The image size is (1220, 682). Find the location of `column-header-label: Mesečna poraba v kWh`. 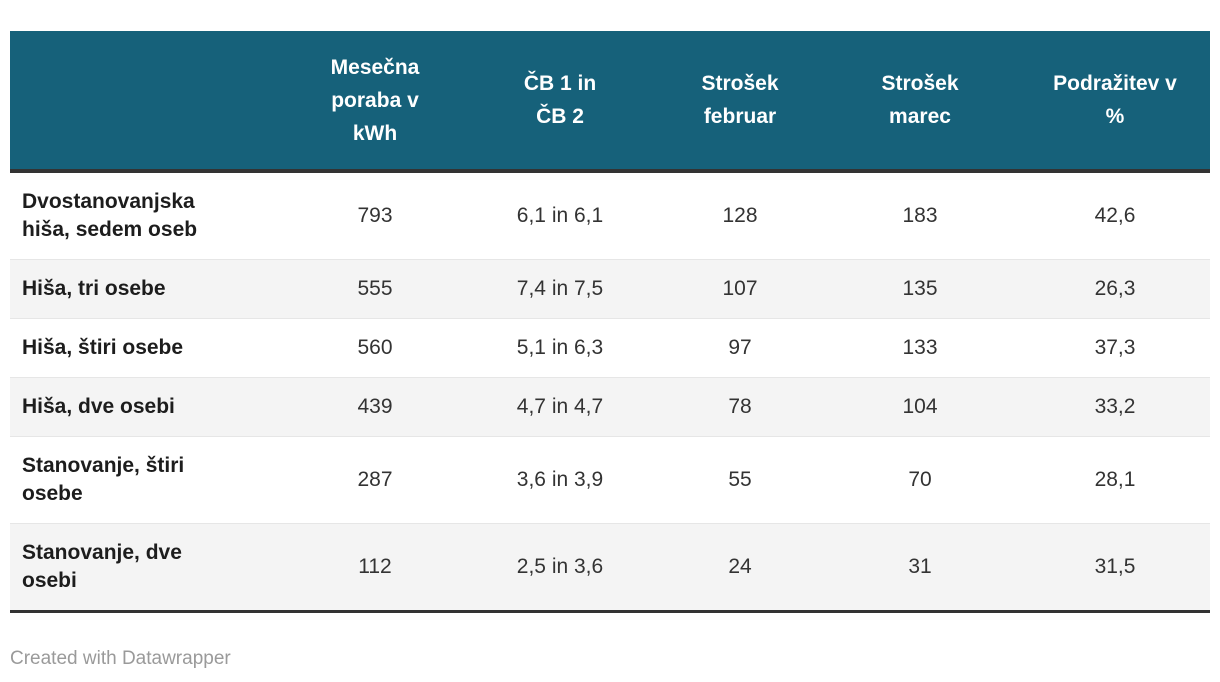

column-header-label: Mesečna poraba v kWh is located at coordinates (375, 100).